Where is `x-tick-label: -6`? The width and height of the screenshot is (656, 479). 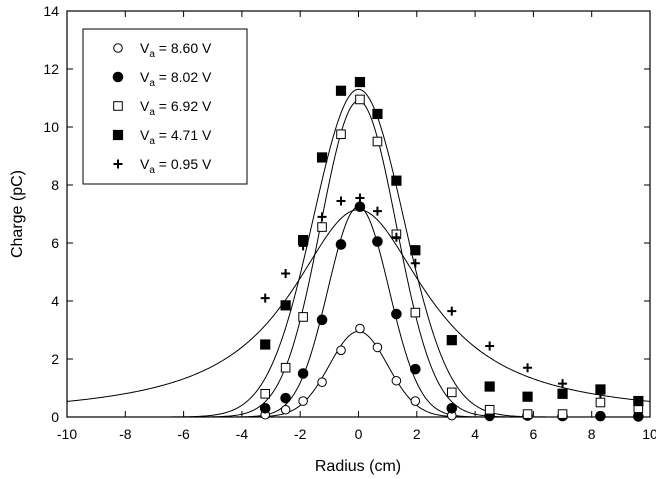 x-tick-label: -6 is located at coordinates (183, 434).